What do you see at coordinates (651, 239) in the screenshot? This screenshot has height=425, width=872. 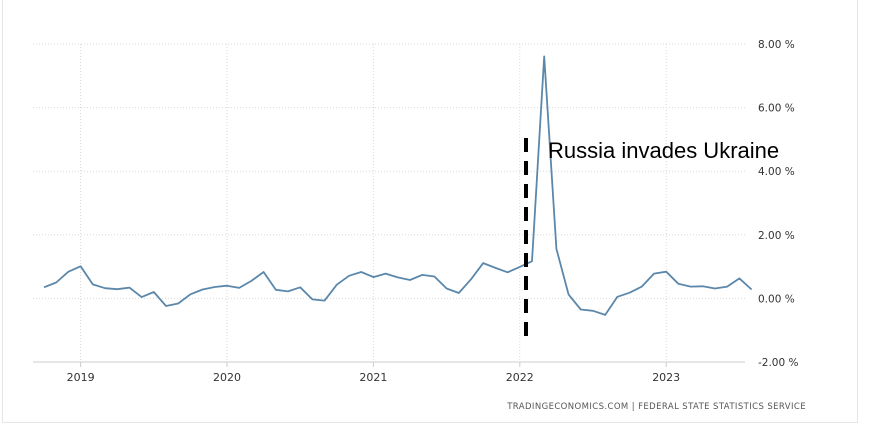 I see `annotation-layer: Russia invades Ukraine` at bounding box center [651, 239].